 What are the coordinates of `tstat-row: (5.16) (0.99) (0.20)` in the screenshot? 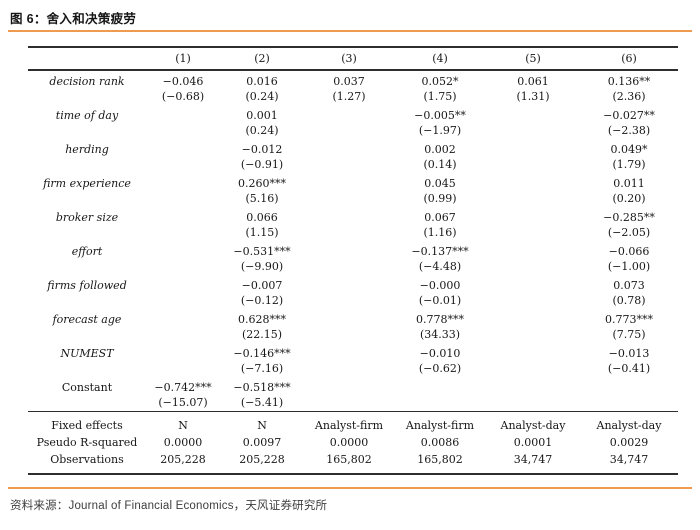 It's located at (353, 199).